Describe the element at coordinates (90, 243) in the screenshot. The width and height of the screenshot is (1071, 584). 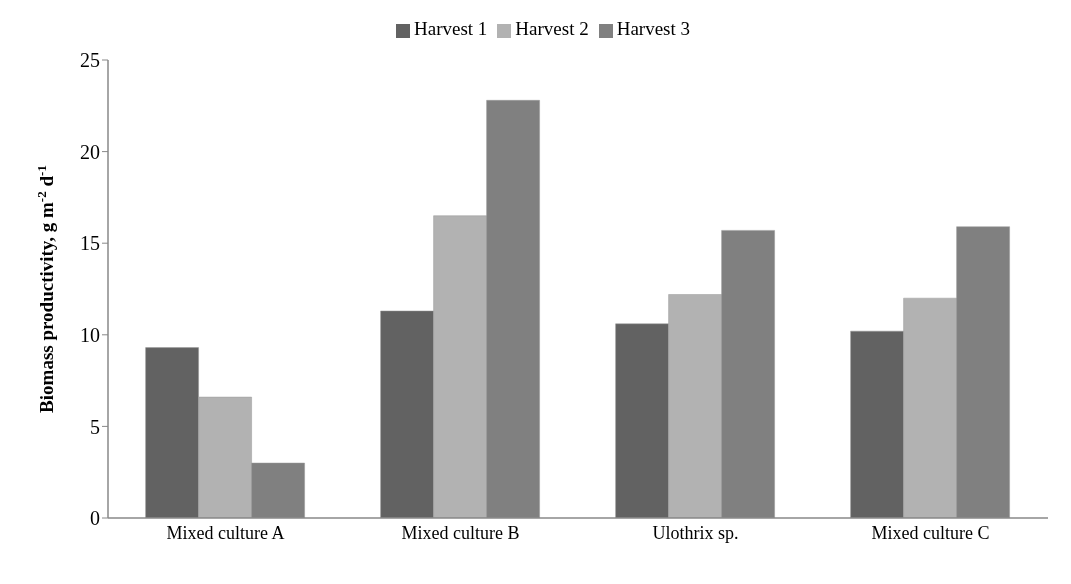
I see `y-tick-label: 15` at that location.